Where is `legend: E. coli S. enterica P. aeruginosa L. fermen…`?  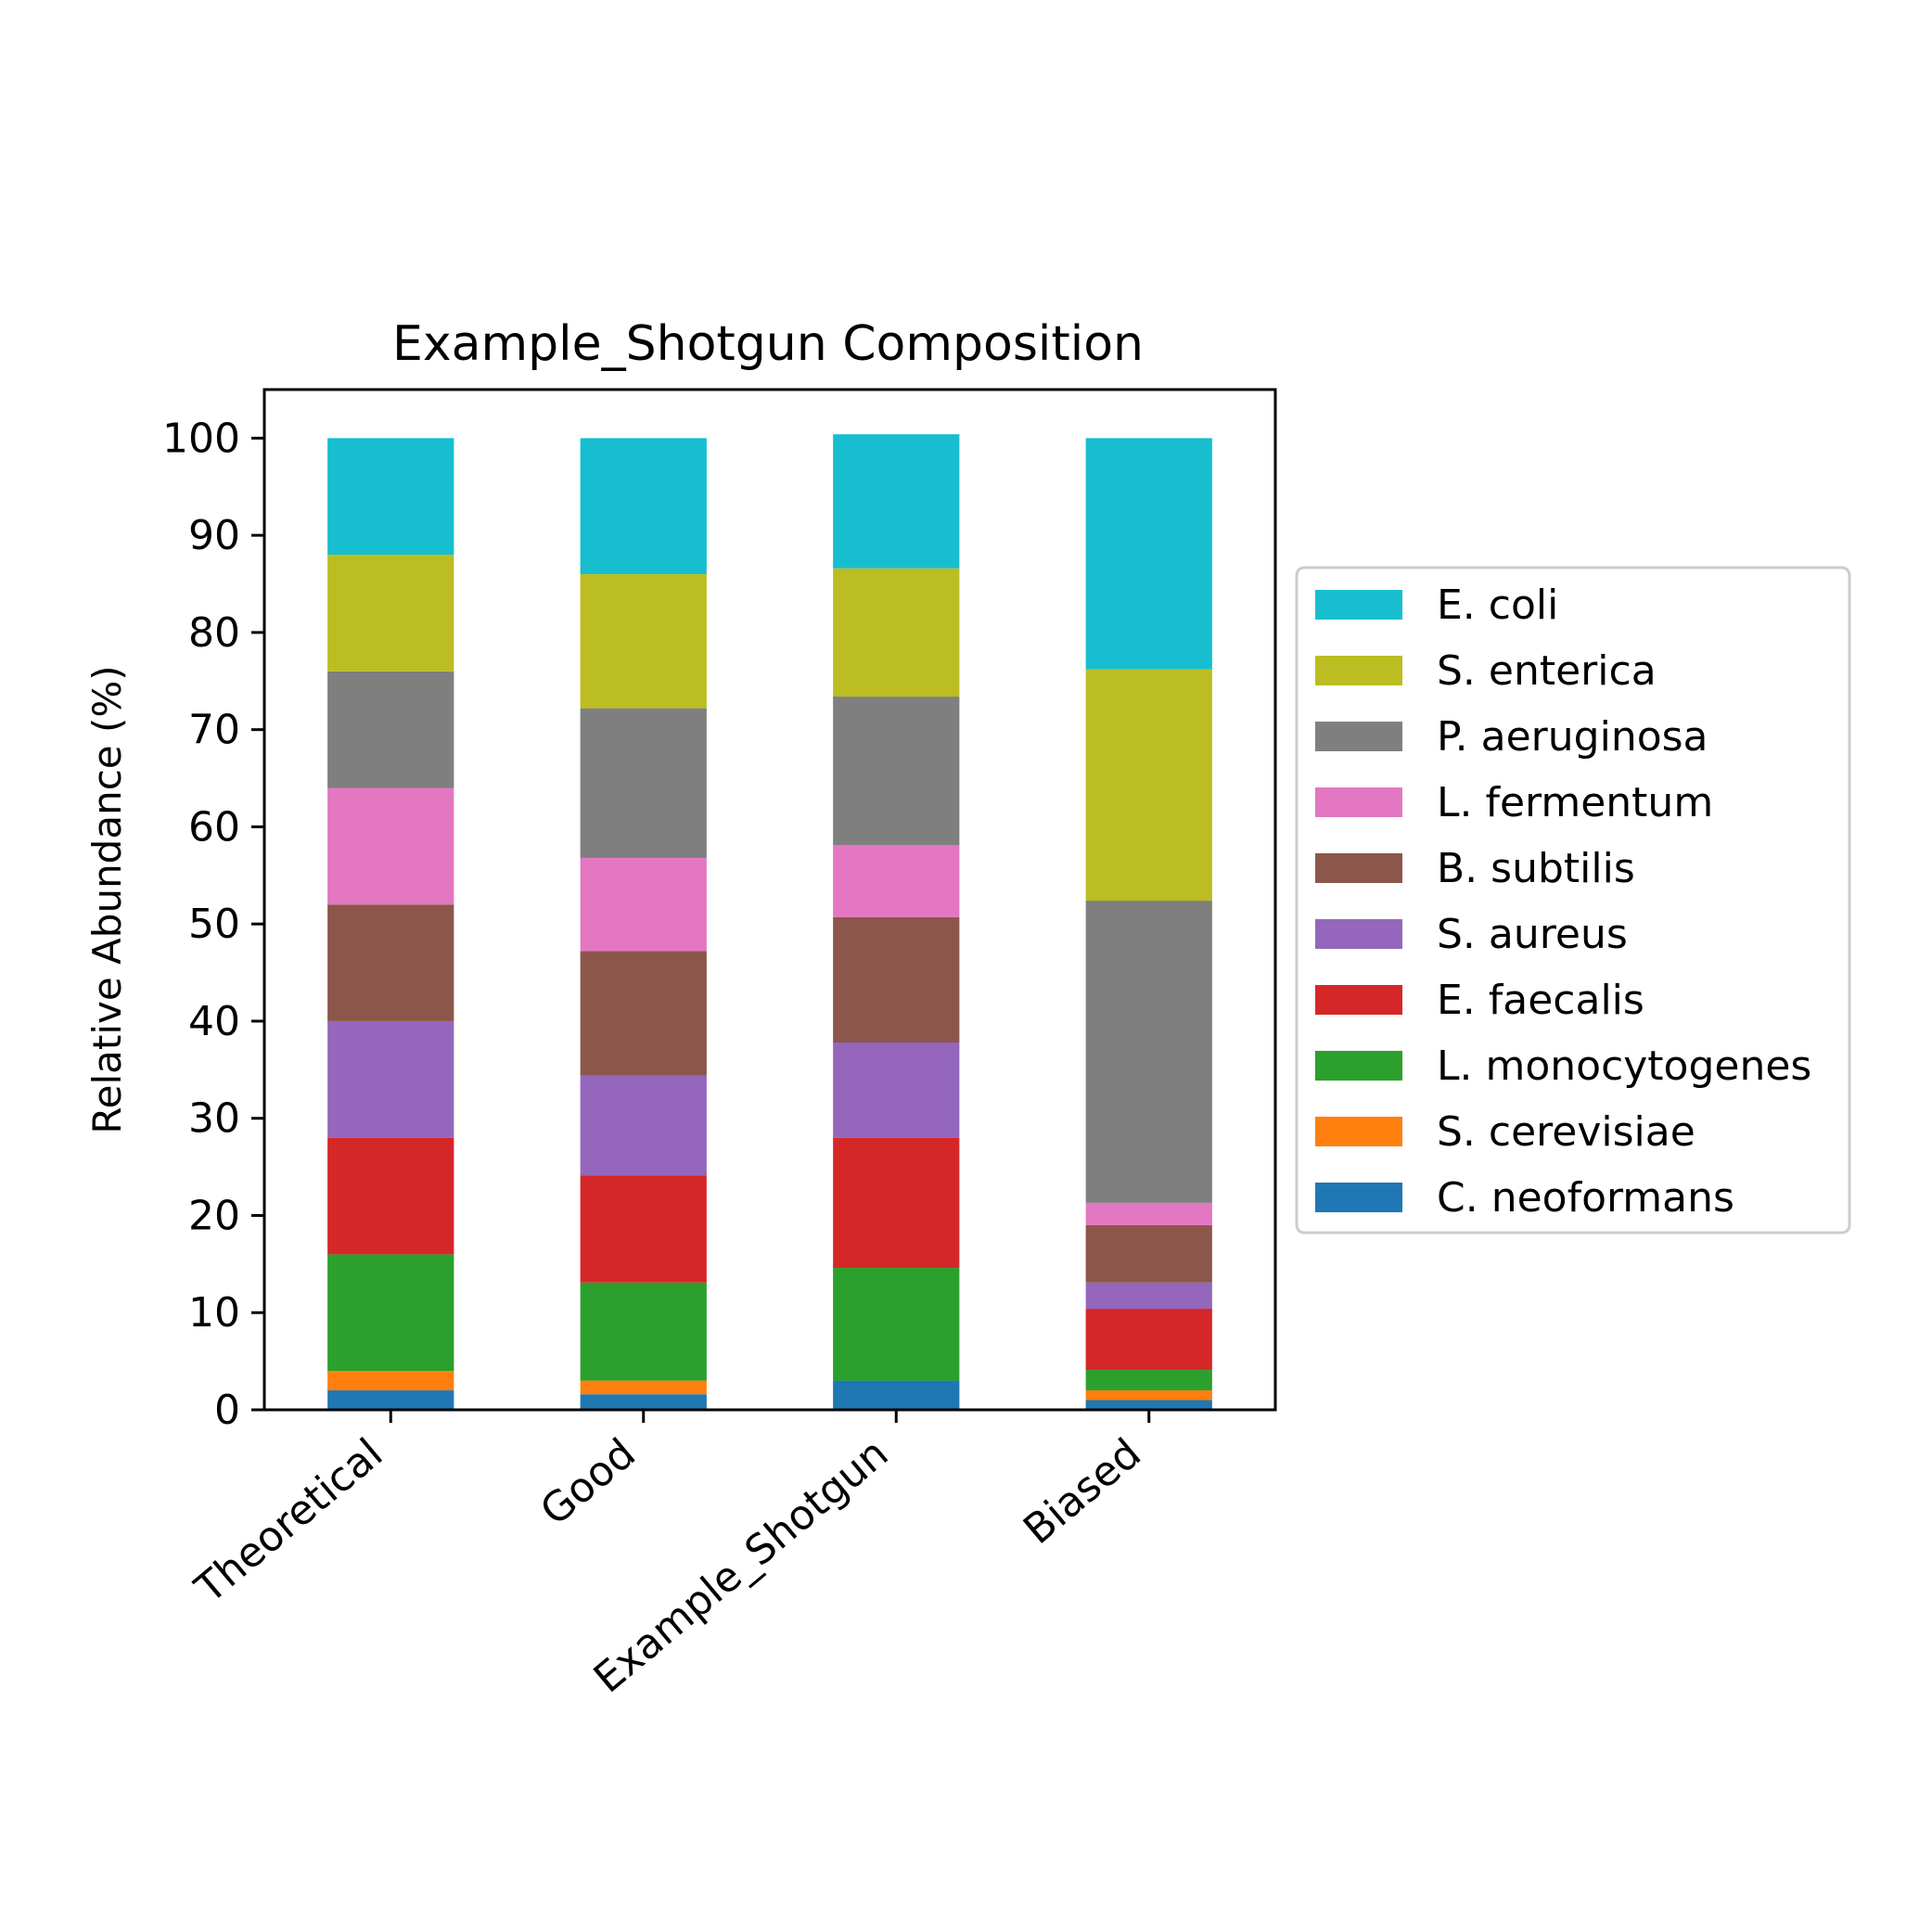 legend: E. coli S. enterica P. aeruginosa L. fermen… is located at coordinates (1573, 900).